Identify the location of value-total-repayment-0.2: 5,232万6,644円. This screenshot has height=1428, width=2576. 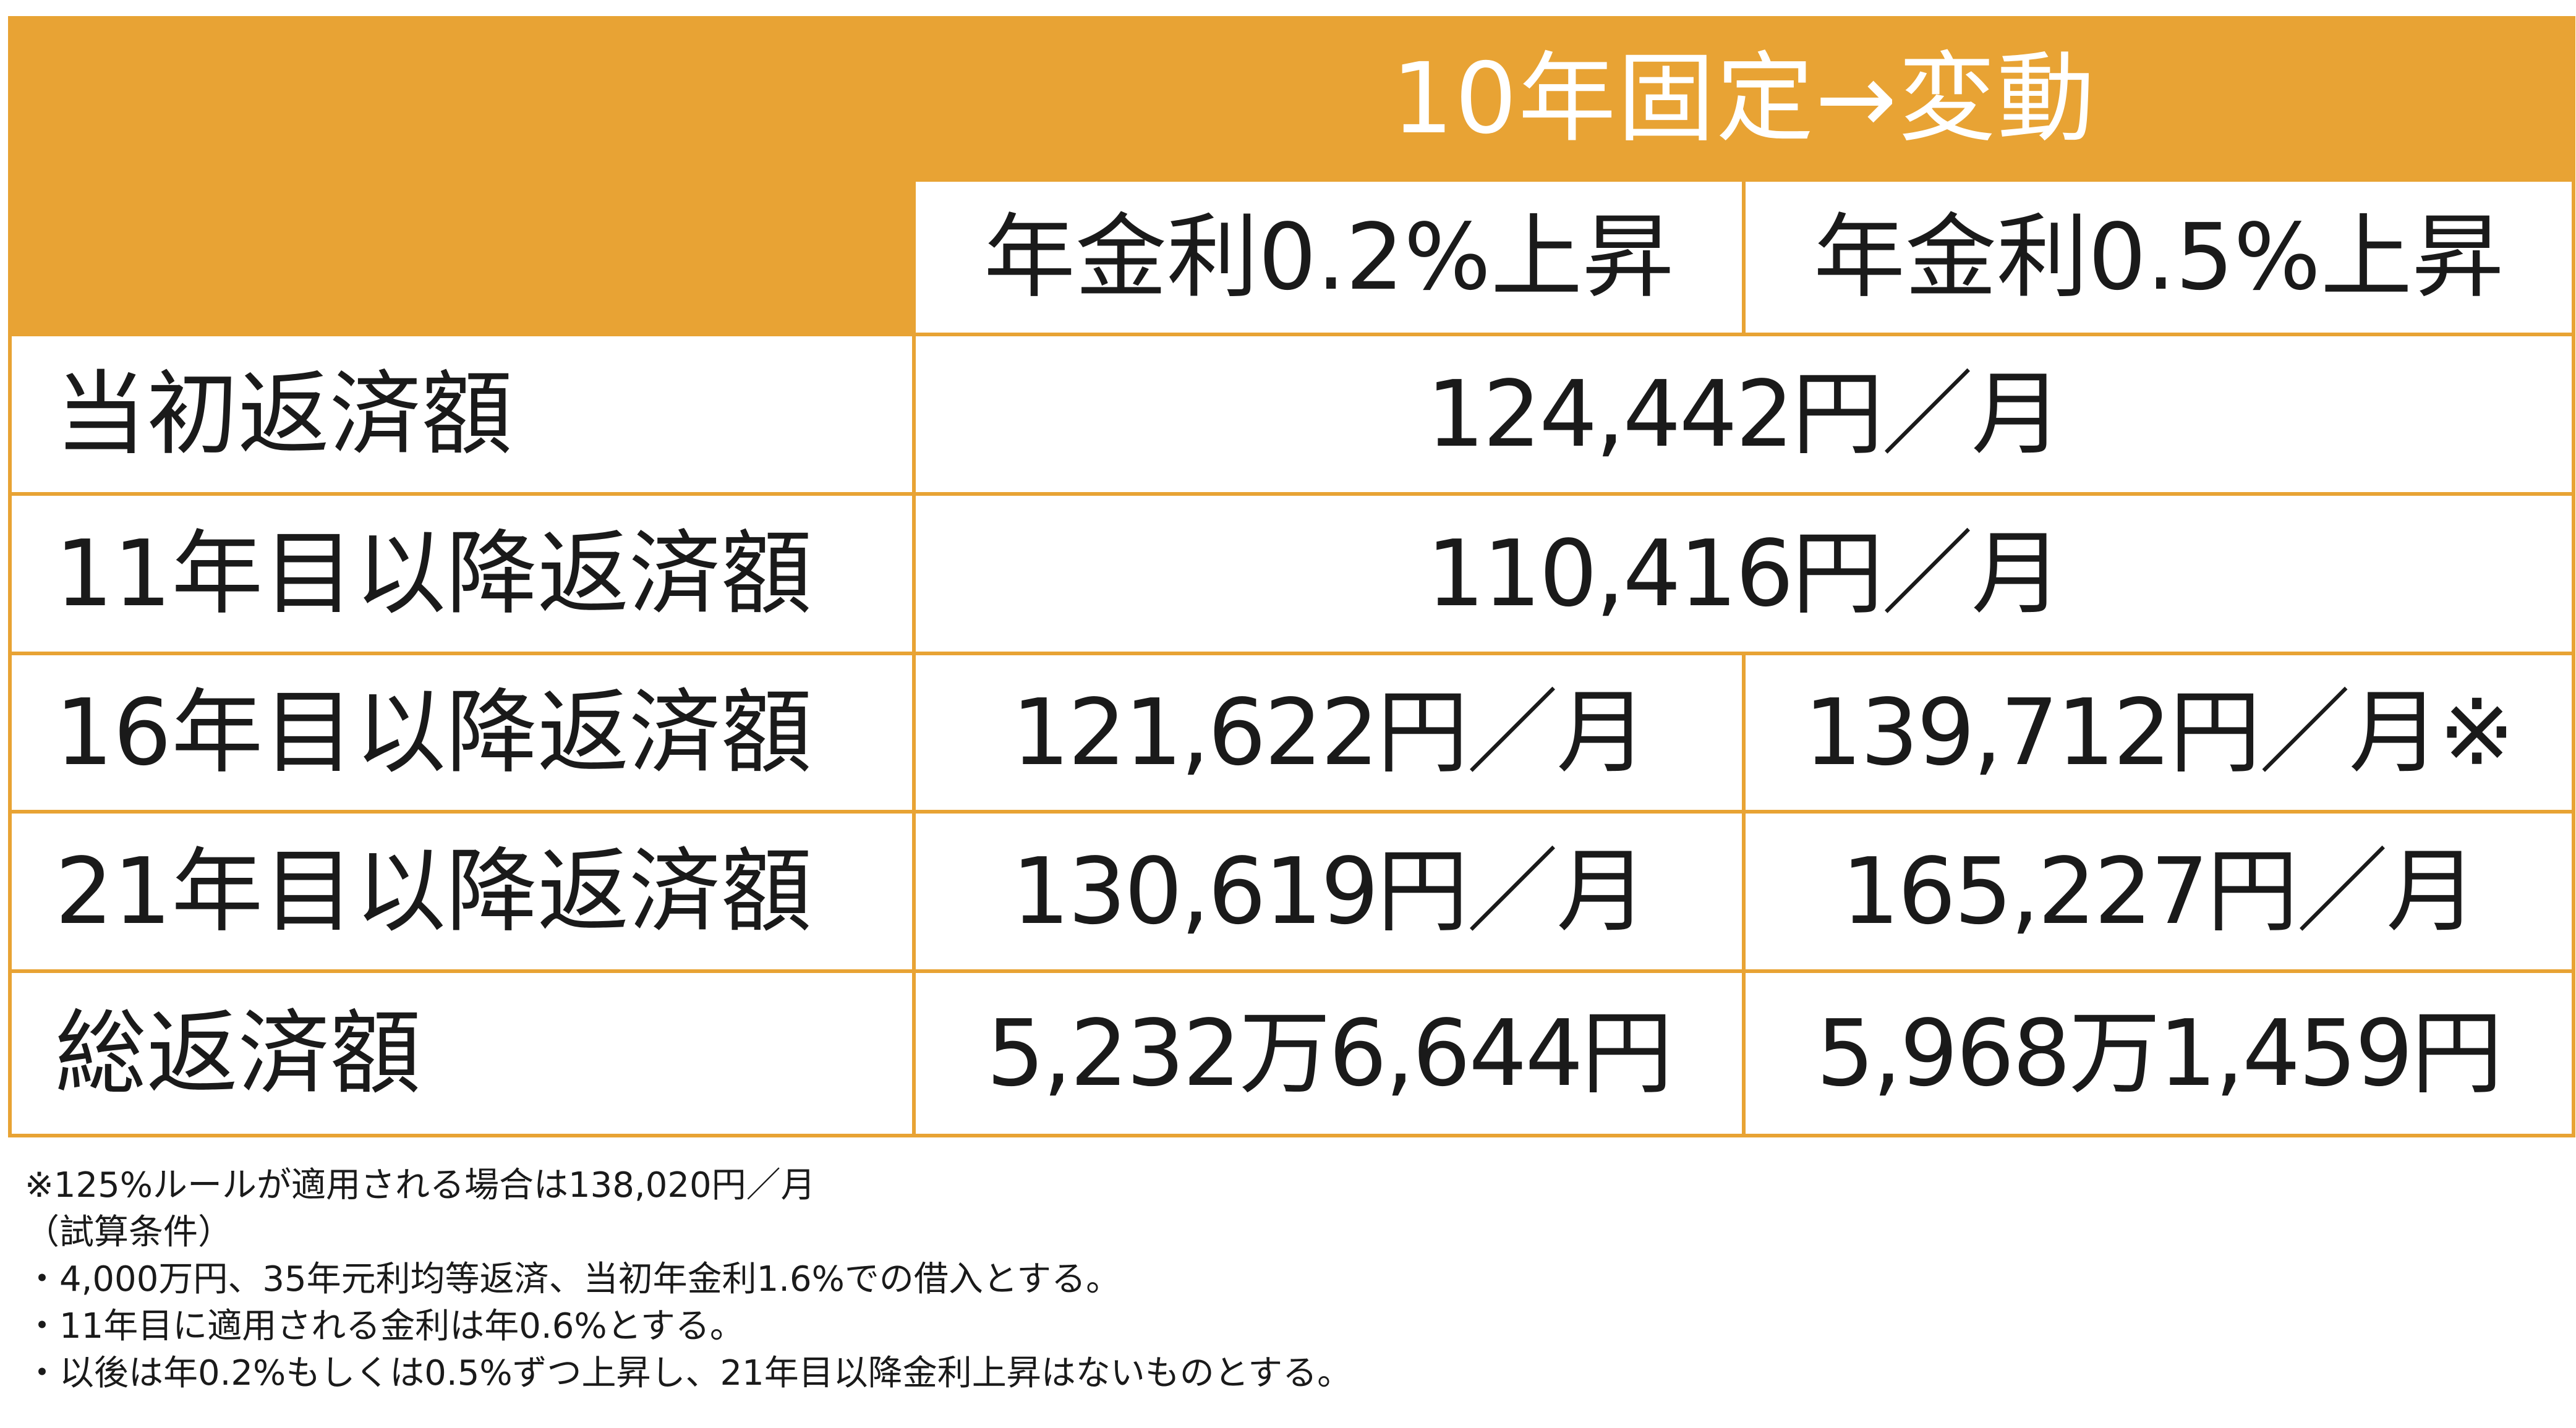
(1329, 1053).